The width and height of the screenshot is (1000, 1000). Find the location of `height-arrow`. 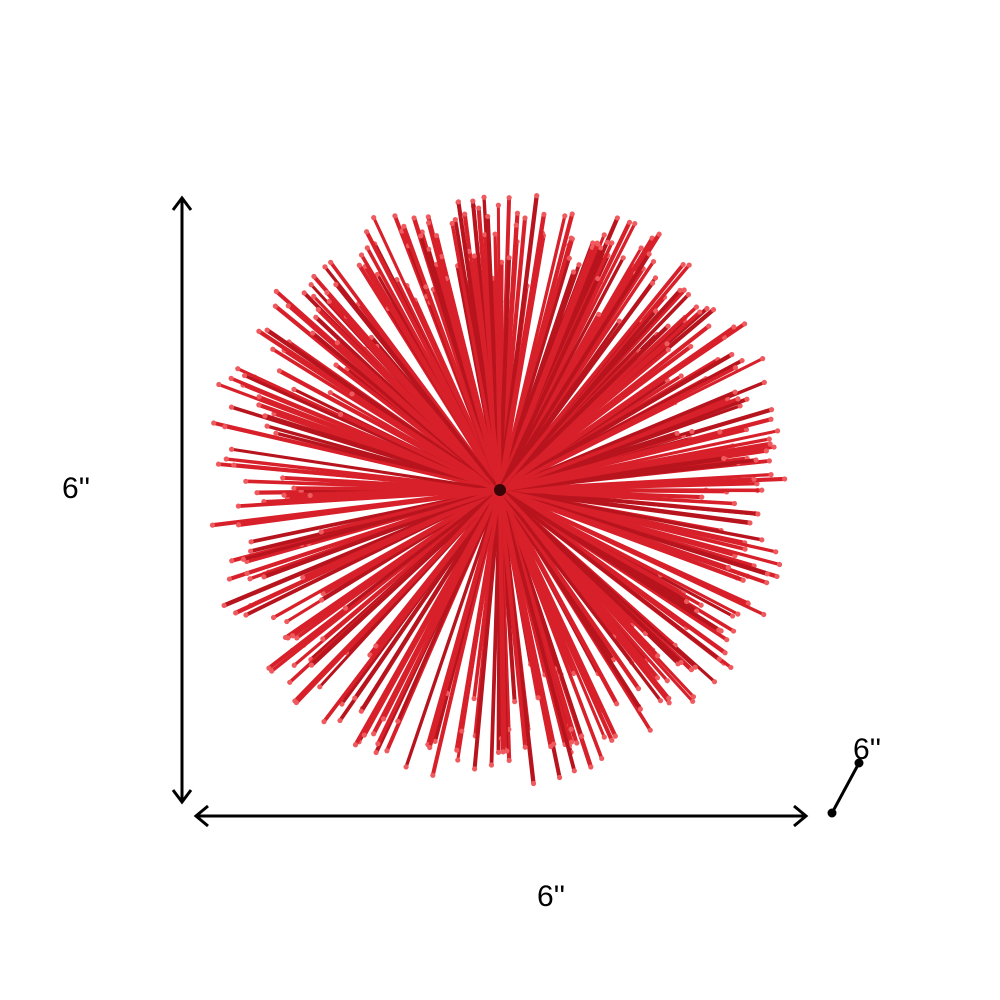

height-arrow is located at coordinates (182, 500).